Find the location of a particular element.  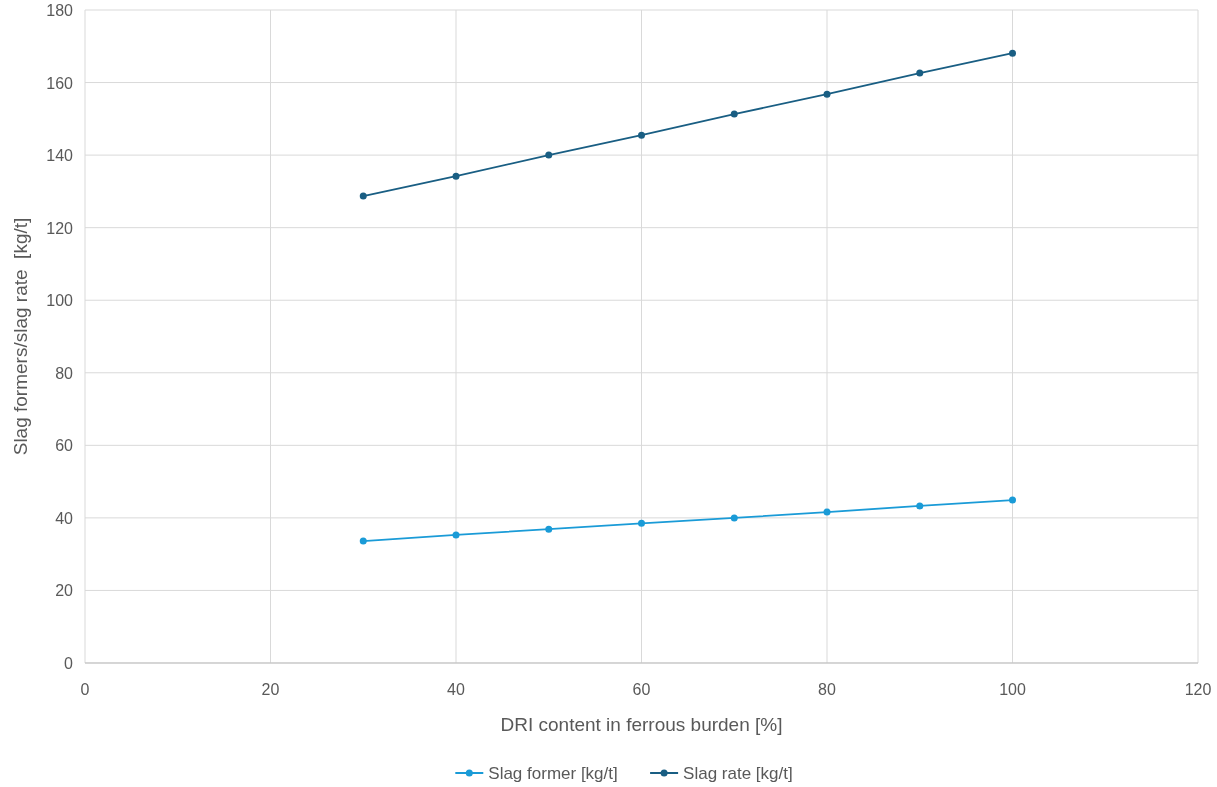

x-axis-title: DRI content in ferrous burden [%] is located at coordinates (641, 724).